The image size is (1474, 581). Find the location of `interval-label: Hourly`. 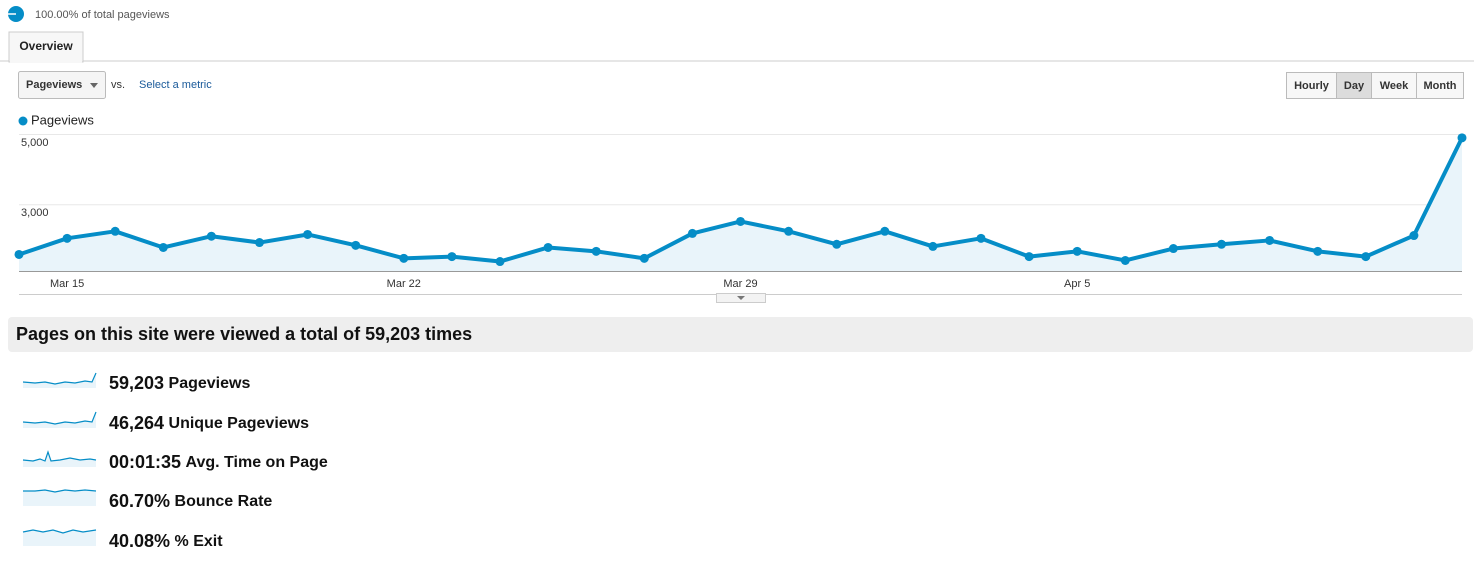

interval-label: Hourly is located at coordinates (1312, 86).